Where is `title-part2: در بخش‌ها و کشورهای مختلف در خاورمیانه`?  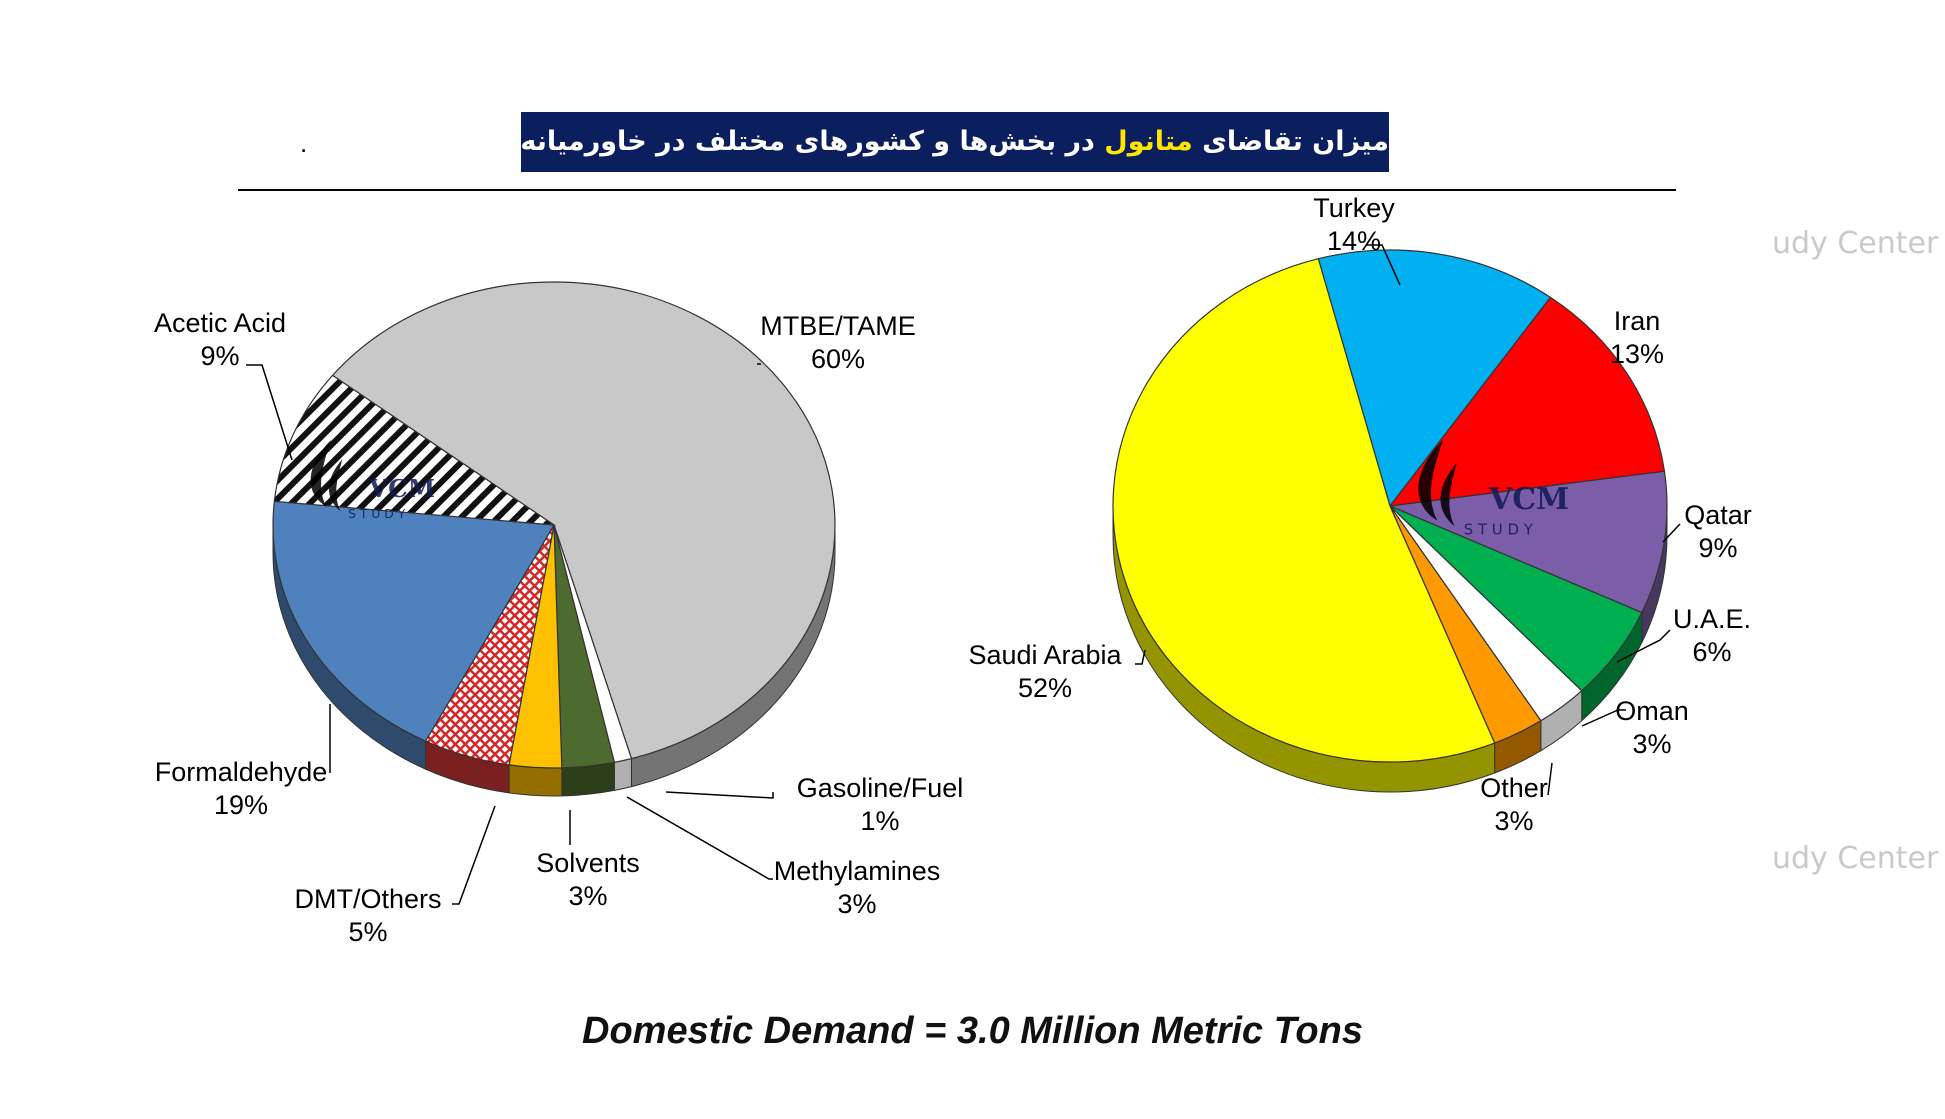 title-part2: در بخش‌ها و کشورهای مختلف در خاورمیانه is located at coordinates (807, 141).